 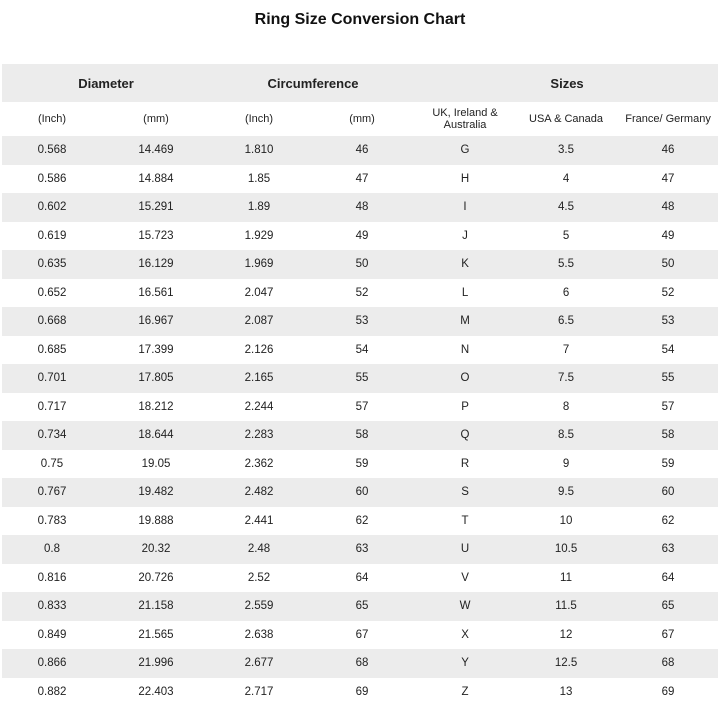 What do you see at coordinates (259, 264) in the screenshot?
I see `table-cell: 1.969` at bounding box center [259, 264].